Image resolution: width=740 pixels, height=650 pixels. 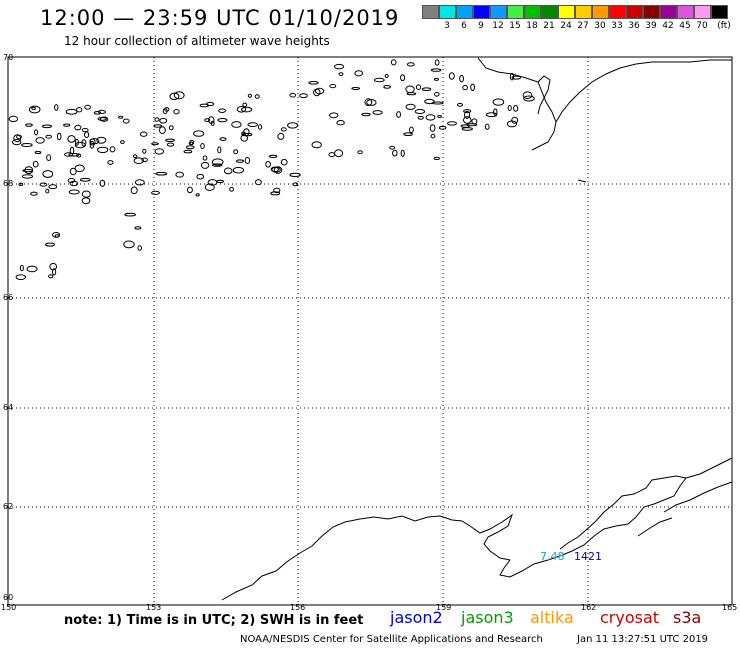 What do you see at coordinates (588, 607) in the screenshot?
I see `longitude-label: 162` at bounding box center [588, 607].